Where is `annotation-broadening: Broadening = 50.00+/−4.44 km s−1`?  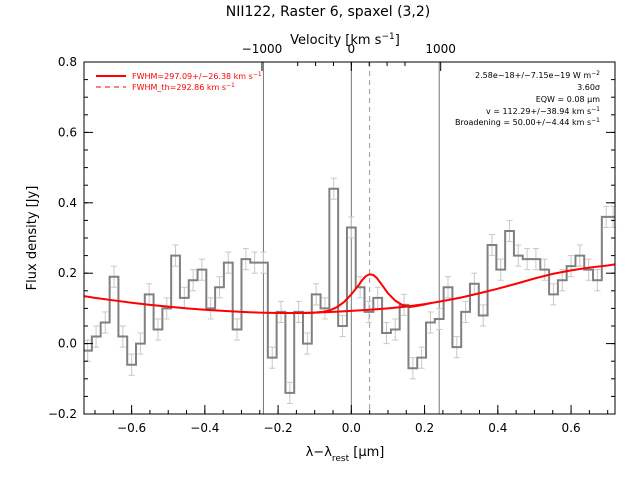
annotation-broadening: Broadening = 50.00+/−4.44 km s−1 is located at coordinates (527, 122).